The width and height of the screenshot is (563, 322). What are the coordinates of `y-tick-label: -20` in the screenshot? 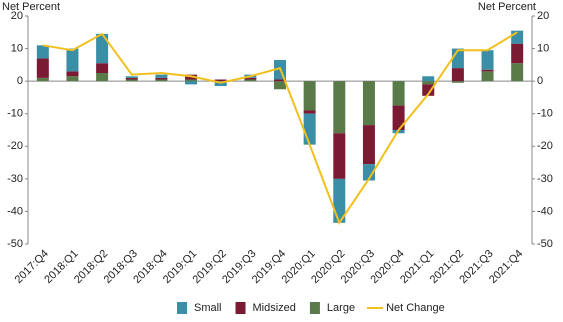 It's located at (15, 146).